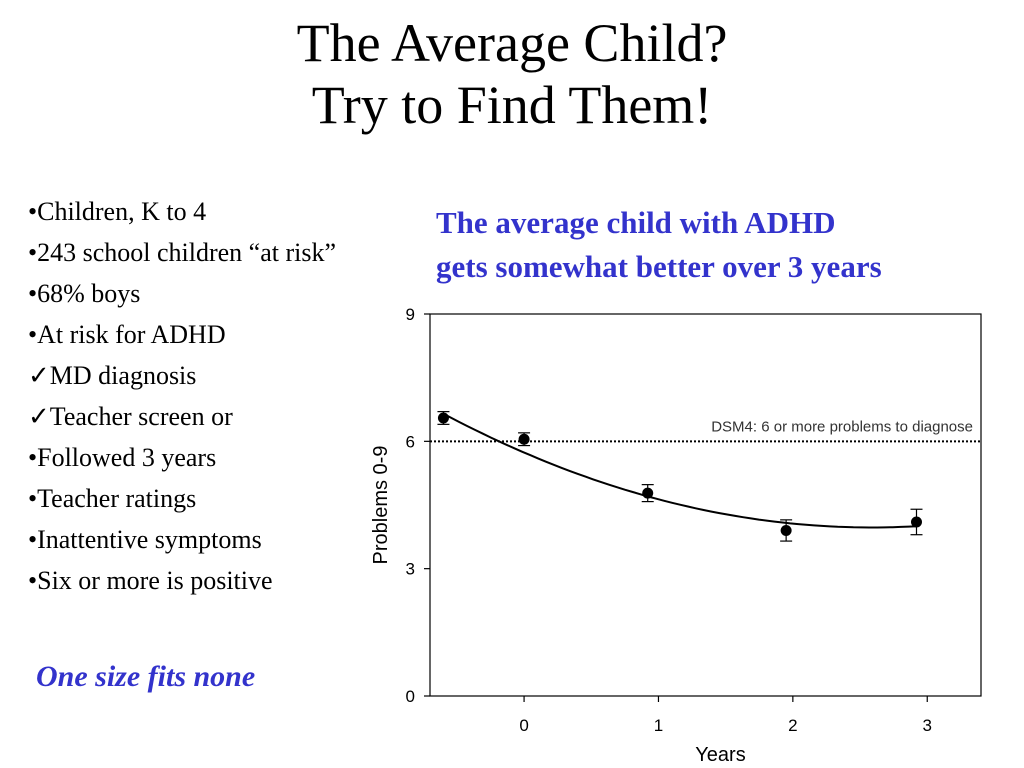 This screenshot has height=768, width=1024. I want to click on y-tick-label: 6, so click(410, 441).